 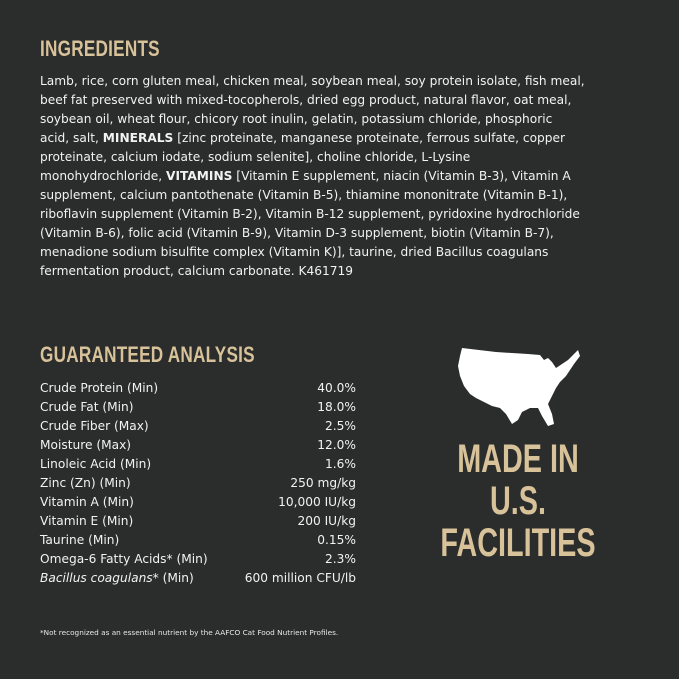 I want to click on badge-line: U.S., so click(x=518, y=501).